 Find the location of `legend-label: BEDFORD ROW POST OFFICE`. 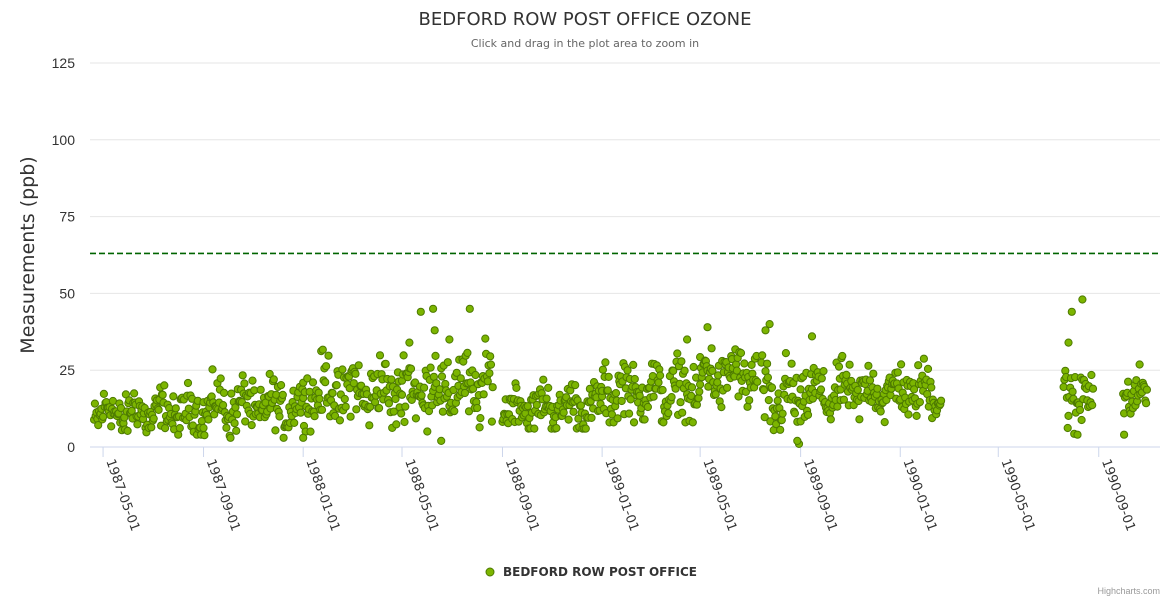

legend-label: BEDFORD ROW POST OFFICE is located at coordinates (600, 572).